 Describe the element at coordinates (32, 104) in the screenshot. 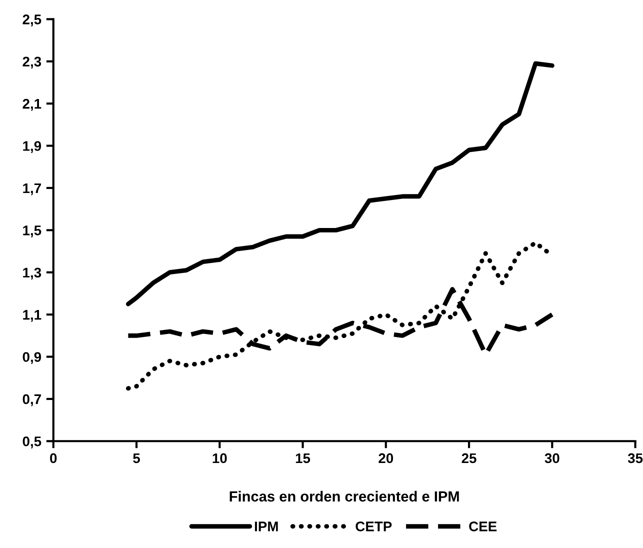

I see `y-tick-label: 2,1` at that location.